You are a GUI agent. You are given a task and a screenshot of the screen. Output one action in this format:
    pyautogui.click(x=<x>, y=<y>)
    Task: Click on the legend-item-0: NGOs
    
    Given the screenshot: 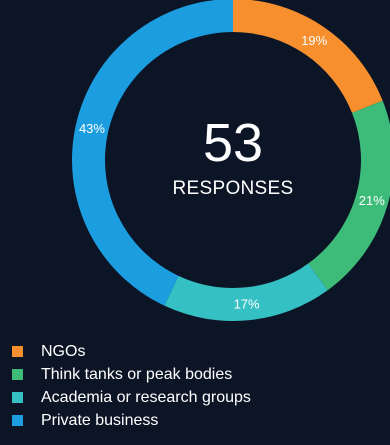 What is the action you would take?
    pyautogui.click(x=131, y=351)
    